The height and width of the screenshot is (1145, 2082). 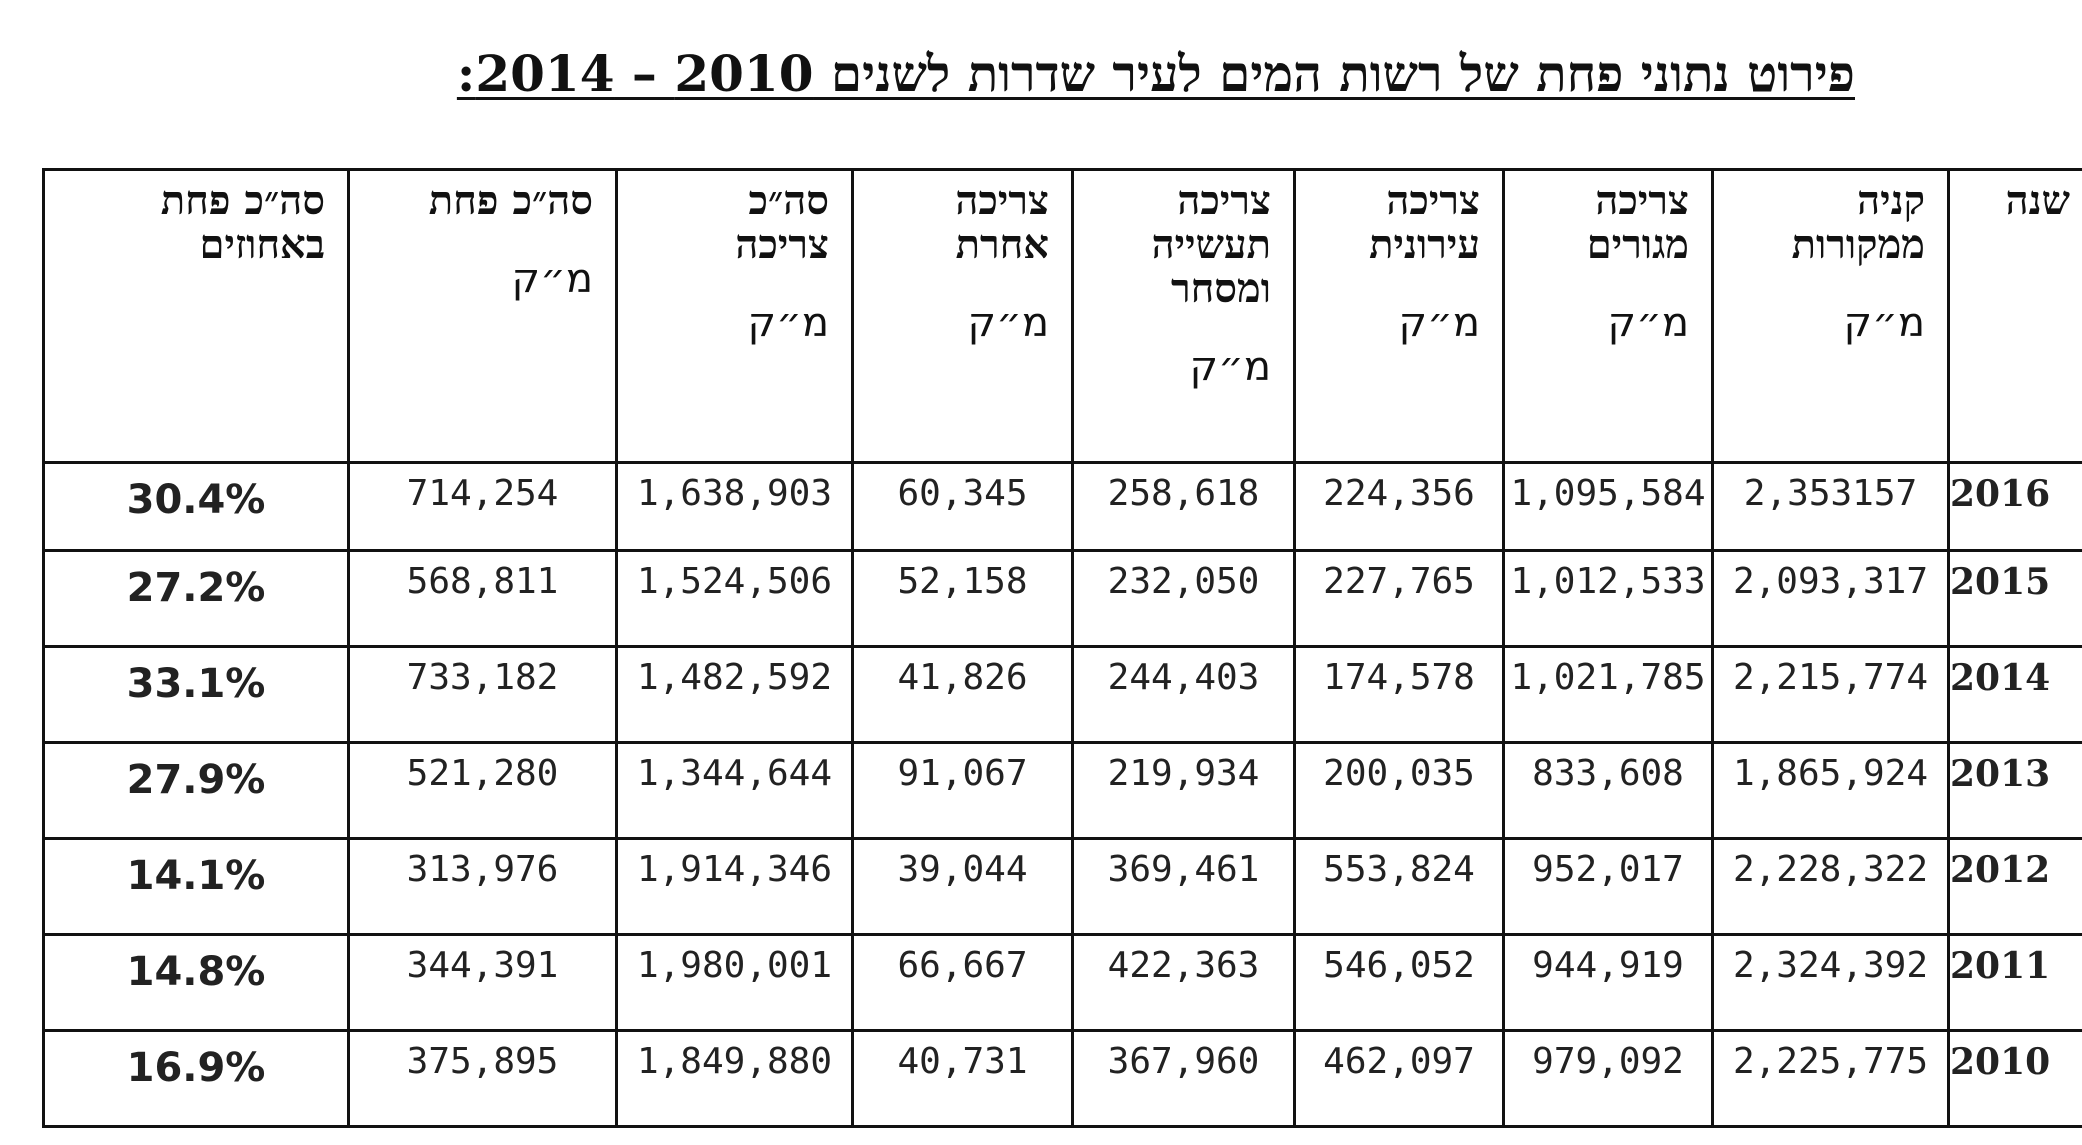 I want to click on loss-percent-cell: 16.9%, so click(x=196, y=1078).